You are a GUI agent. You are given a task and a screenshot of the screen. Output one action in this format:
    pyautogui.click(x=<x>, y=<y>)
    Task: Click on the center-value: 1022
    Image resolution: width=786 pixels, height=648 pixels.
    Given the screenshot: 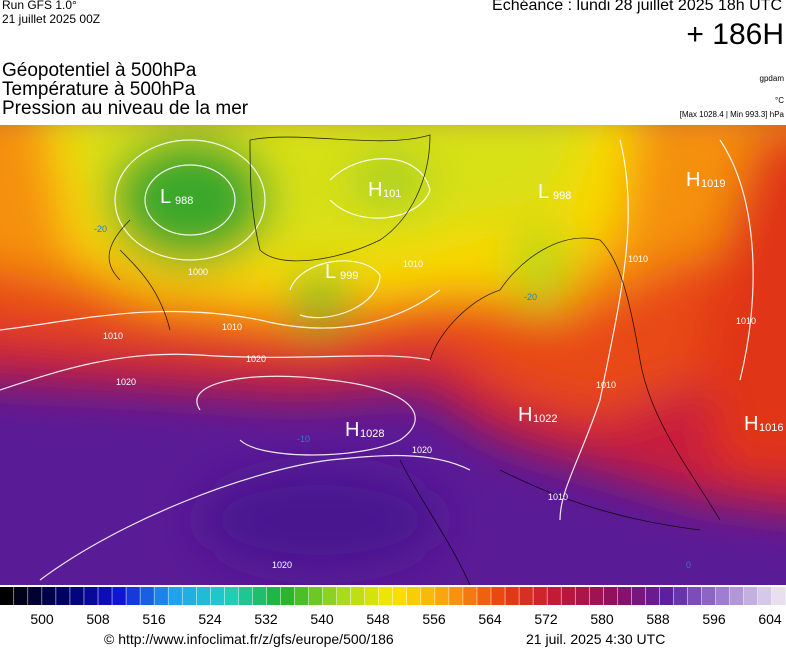 What is the action you would take?
    pyautogui.click(x=545, y=419)
    